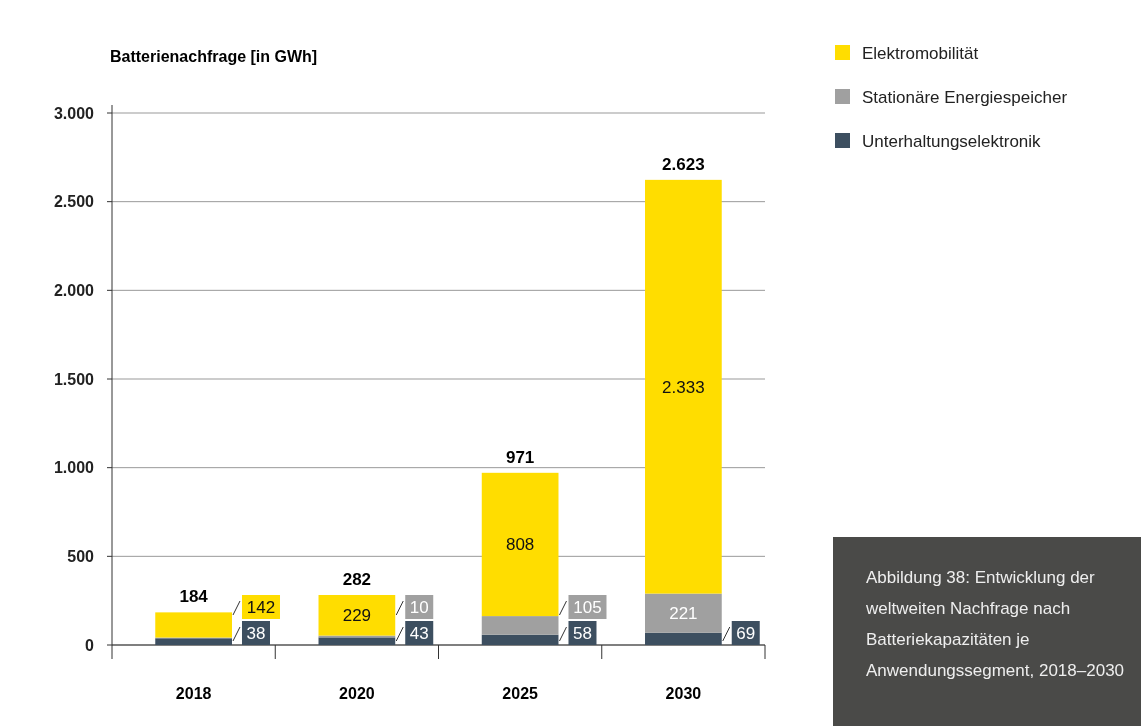  I want to click on y-axis-title: Batterienachfrage [in GWh], so click(214, 56).